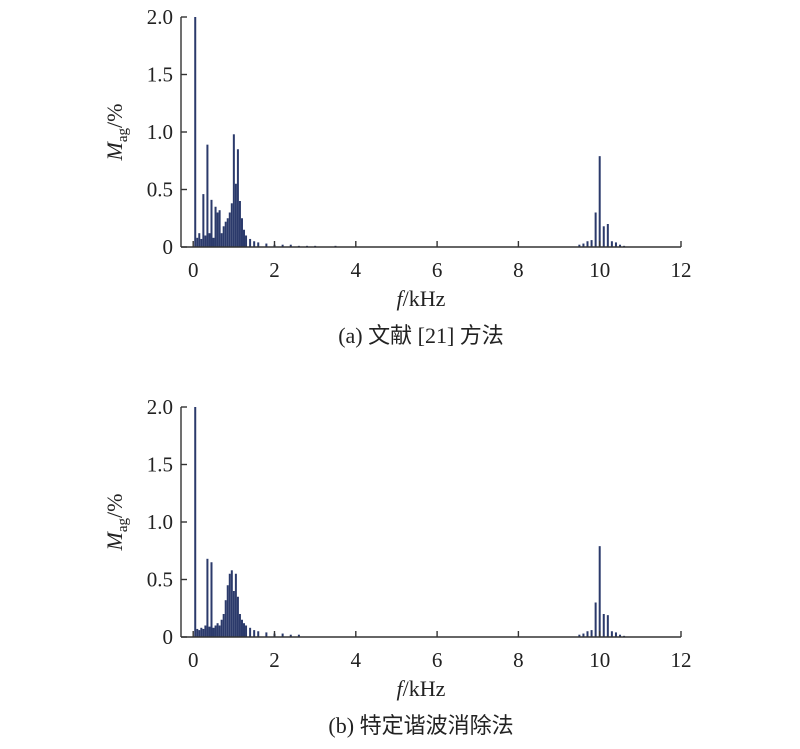  Describe the element at coordinates (681, 270) in the screenshot. I see `x-tick-label: 12` at that location.